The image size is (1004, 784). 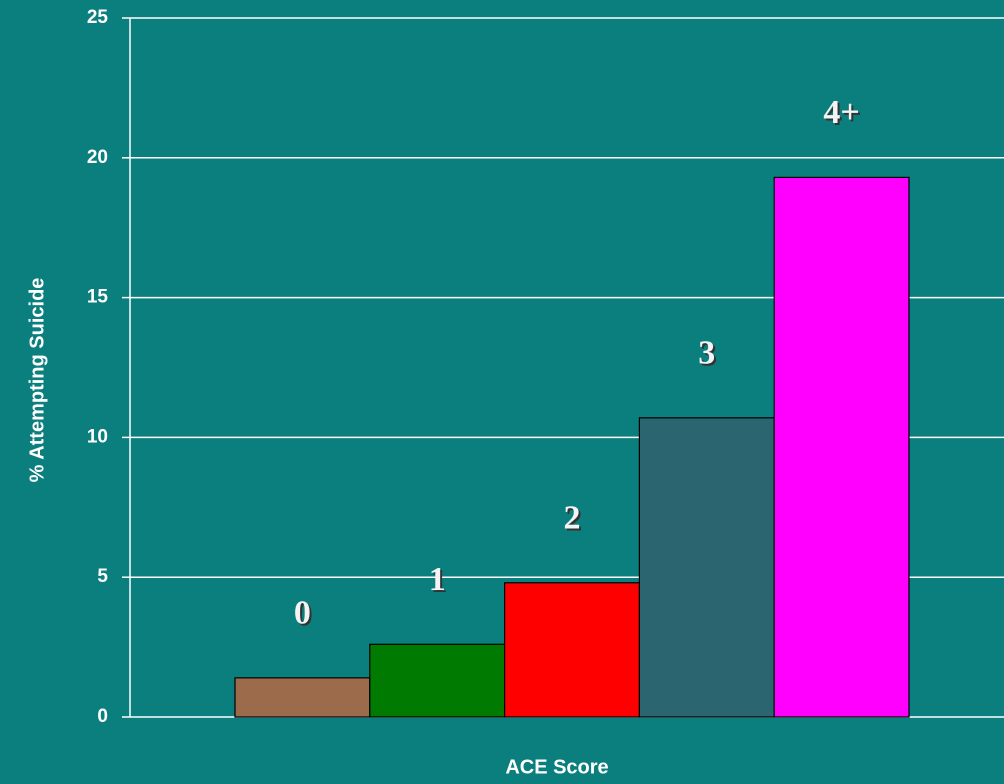 What do you see at coordinates (98, 17) in the screenshot?
I see `y-tick-label: 25` at bounding box center [98, 17].